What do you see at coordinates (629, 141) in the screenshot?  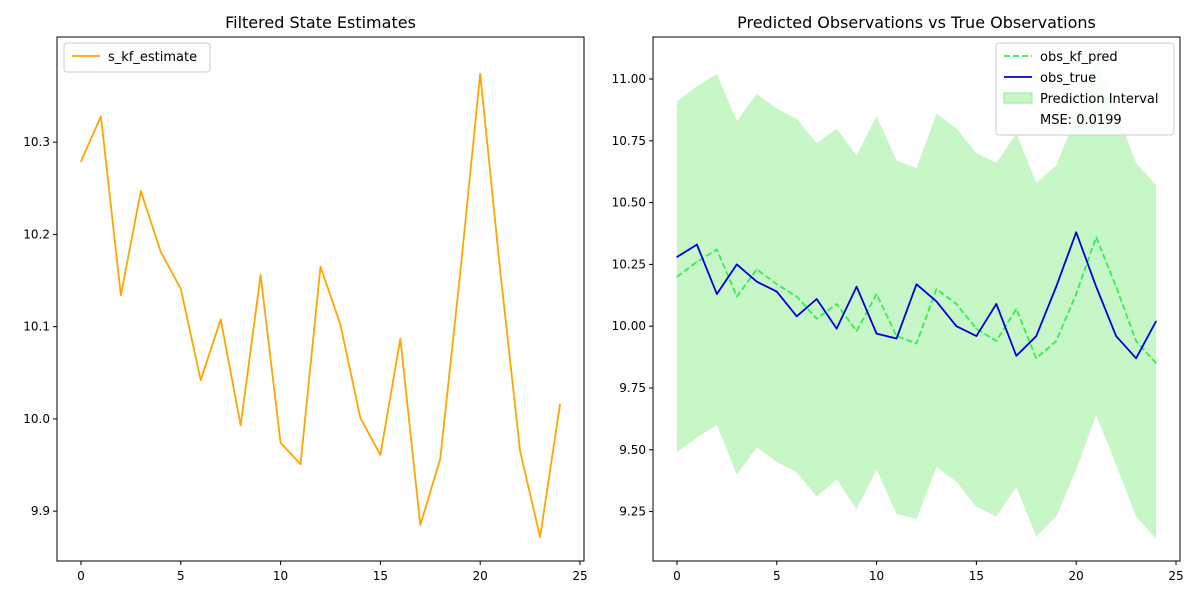 I see `y-tick-label: 10.75` at bounding box center [629, 141].